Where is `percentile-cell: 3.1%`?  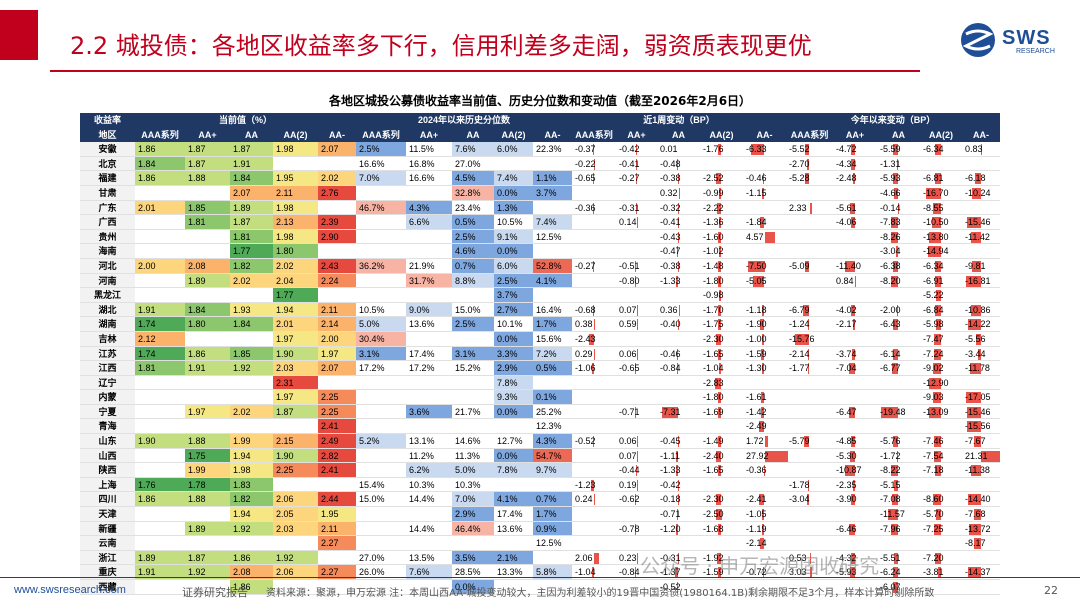 percentile-cell: 3.1% is located at coordinates (381, 354).